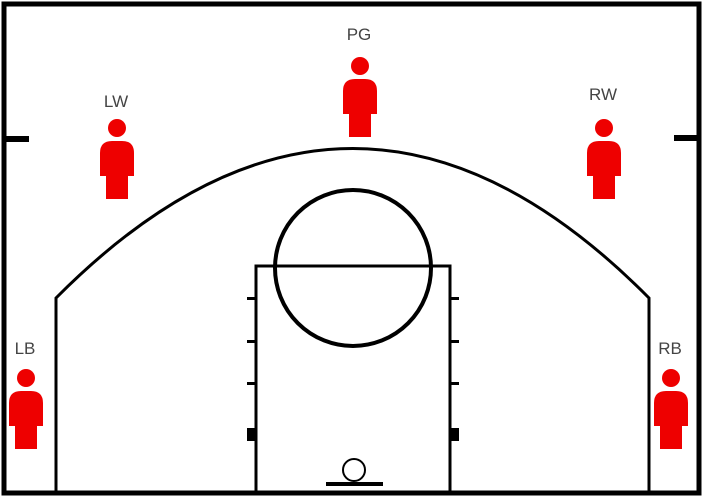 The width and height of the screenshot is (704, 498). I want to click on left-halfcourt-mark, so click(16, 139).